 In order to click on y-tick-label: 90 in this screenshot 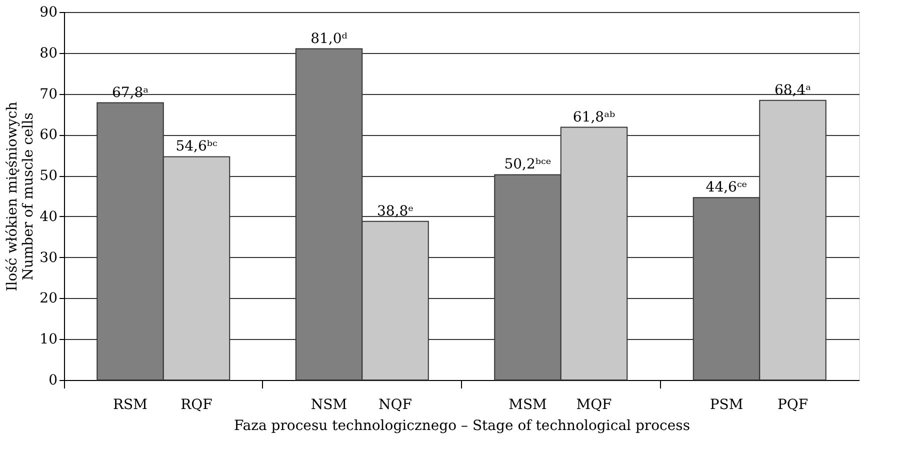, I will do `click(49, 12)`.